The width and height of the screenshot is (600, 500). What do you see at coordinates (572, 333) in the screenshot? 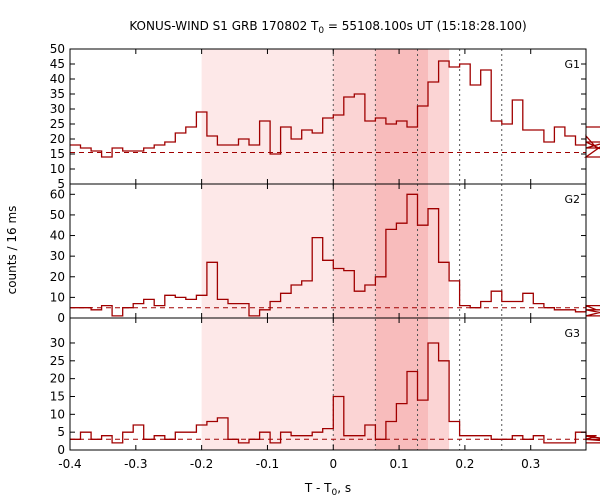
I see `panel-label-G3: G3` at bounding box center [572, 333].